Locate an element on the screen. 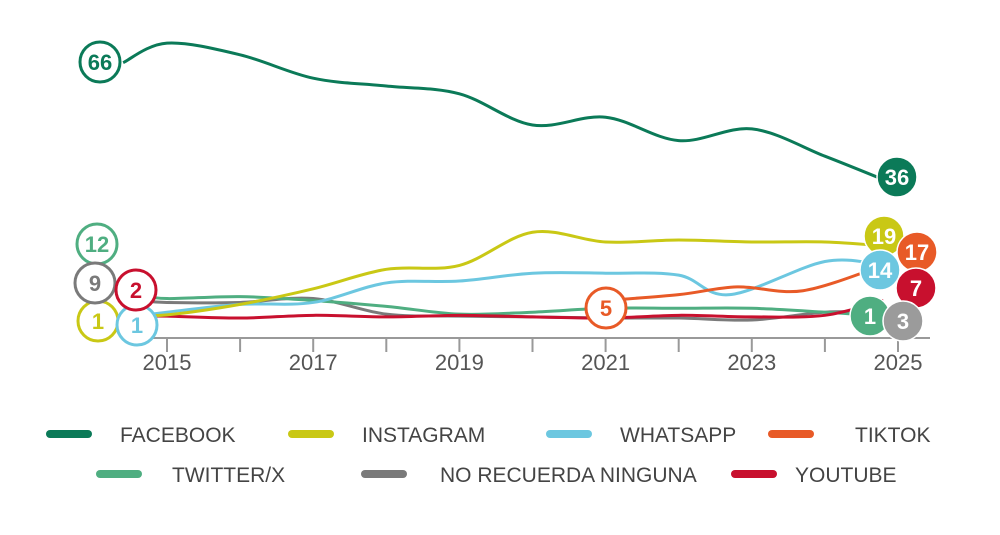  series-line-twitter-x is located at coordinates (510, 305).